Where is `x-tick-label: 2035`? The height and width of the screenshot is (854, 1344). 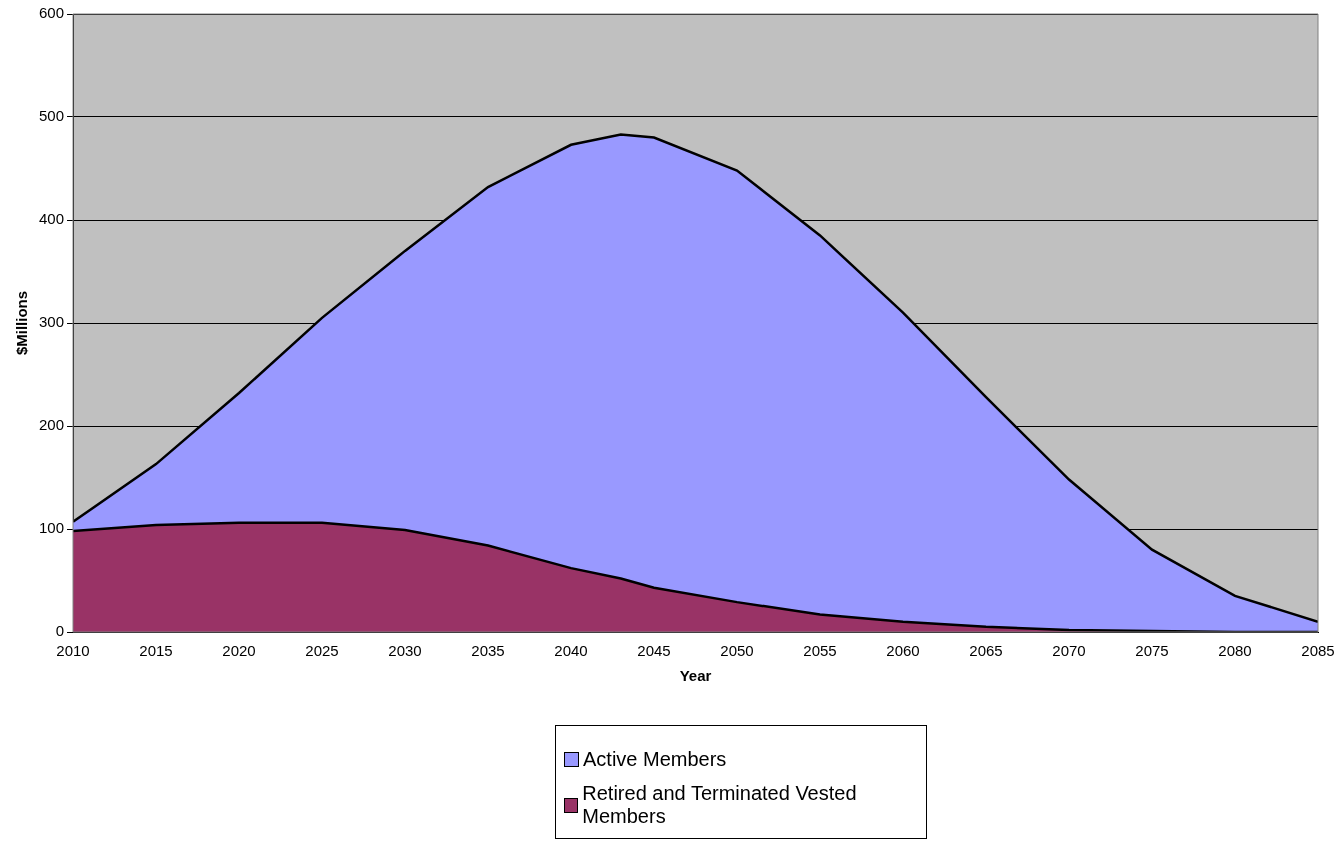
x-tick-label: 2035 is located at coordinates (488, 651).